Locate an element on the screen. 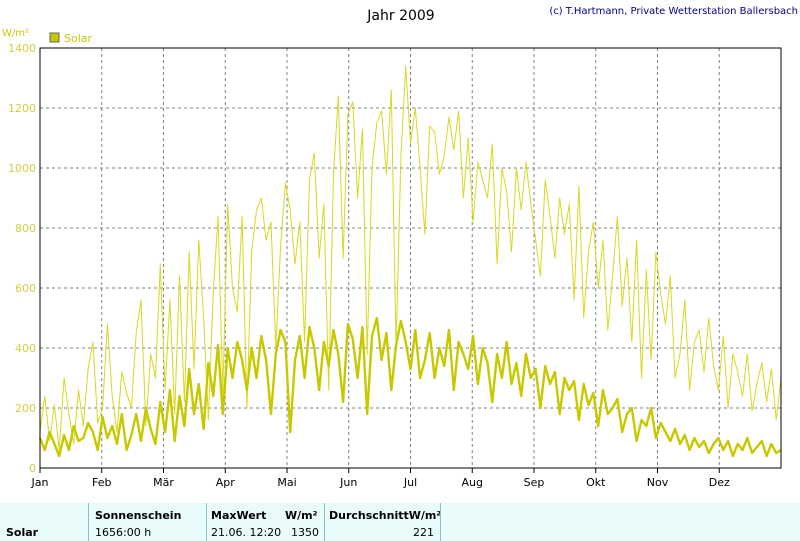  y-tick-label: 200 is located at coordinates (25, 408).